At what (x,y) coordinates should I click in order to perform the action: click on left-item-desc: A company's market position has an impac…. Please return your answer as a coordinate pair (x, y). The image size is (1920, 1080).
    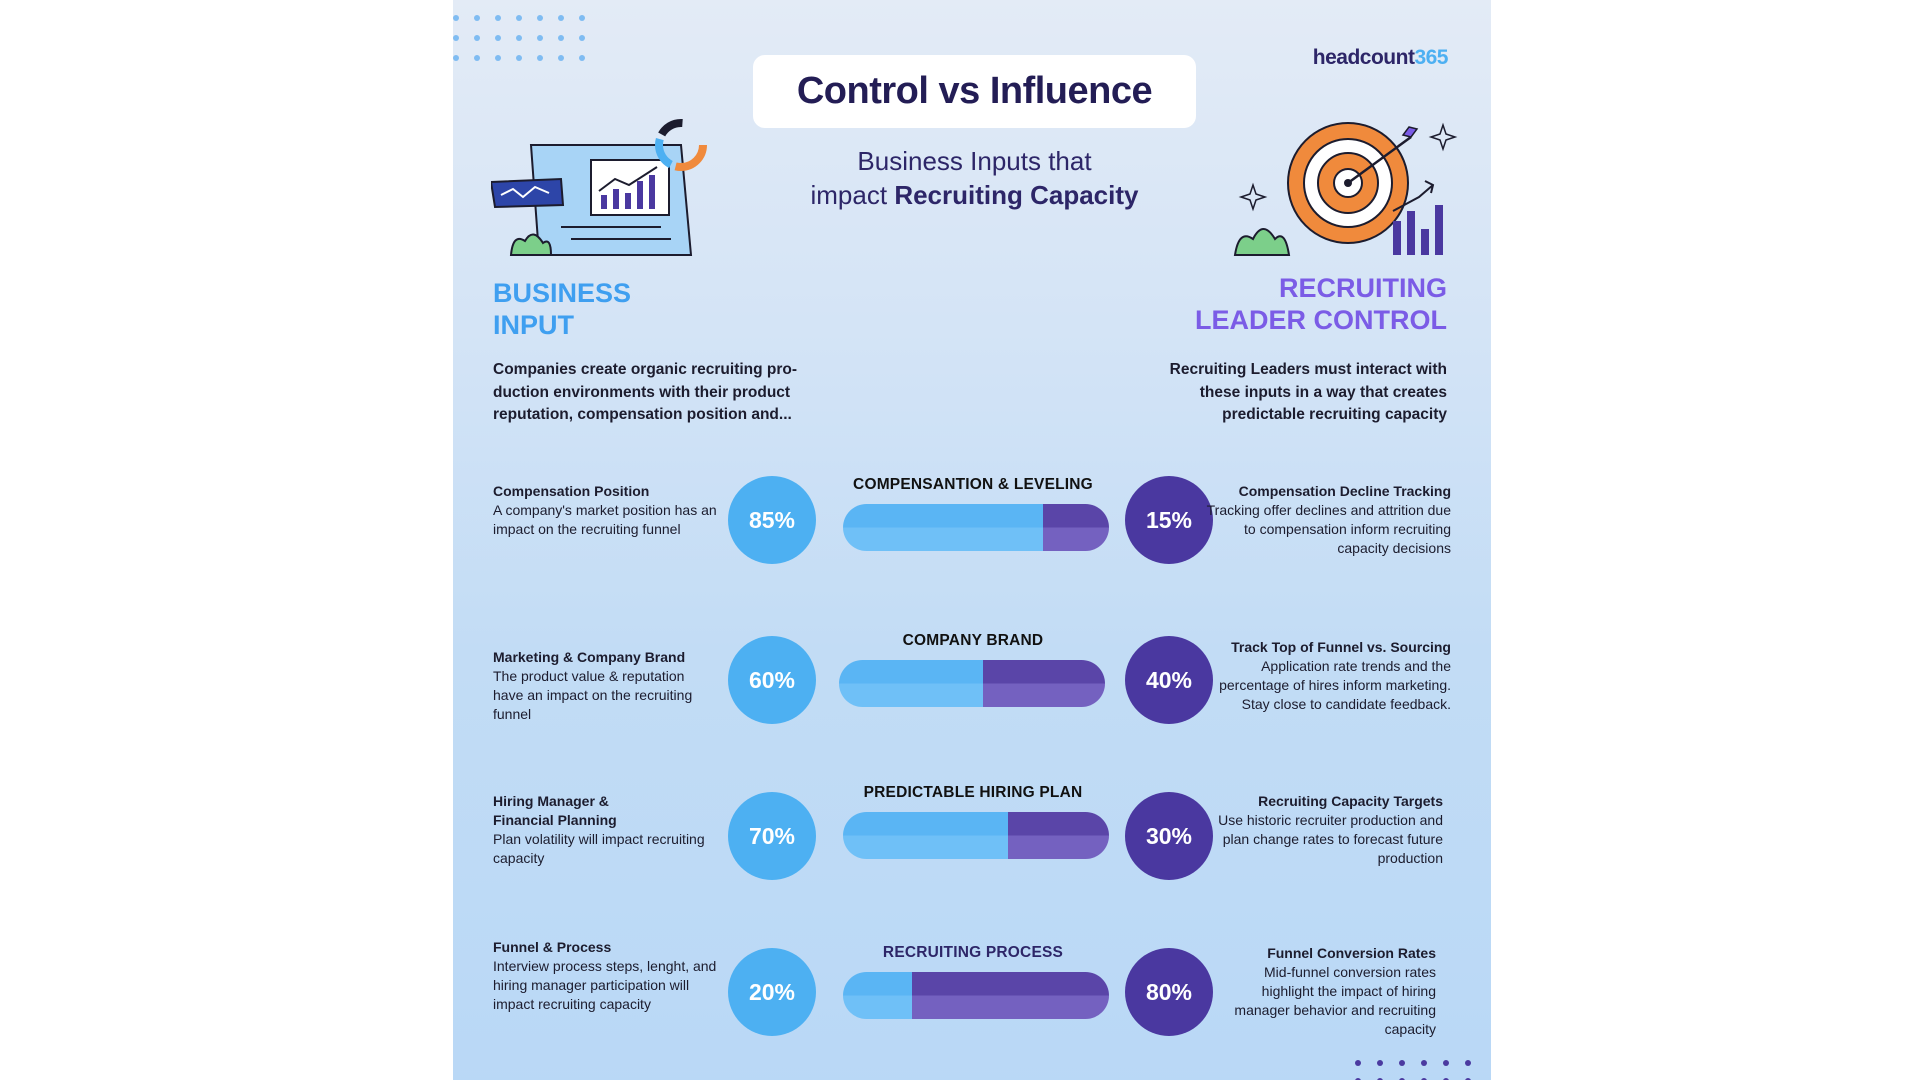
    Looking at the image, I should click on (605, 519).